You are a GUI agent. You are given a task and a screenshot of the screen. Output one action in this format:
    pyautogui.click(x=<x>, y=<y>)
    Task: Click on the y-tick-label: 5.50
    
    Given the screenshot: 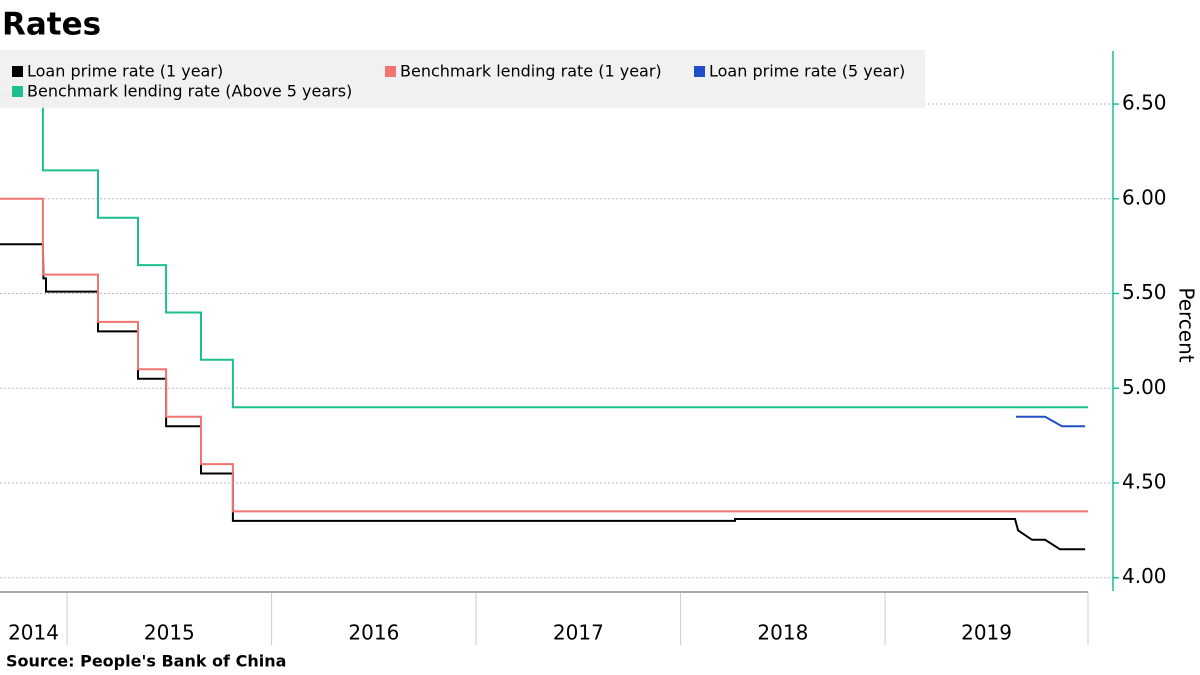 What is the action you would take?
    pyautogui.click(x=1144, y=292)
    